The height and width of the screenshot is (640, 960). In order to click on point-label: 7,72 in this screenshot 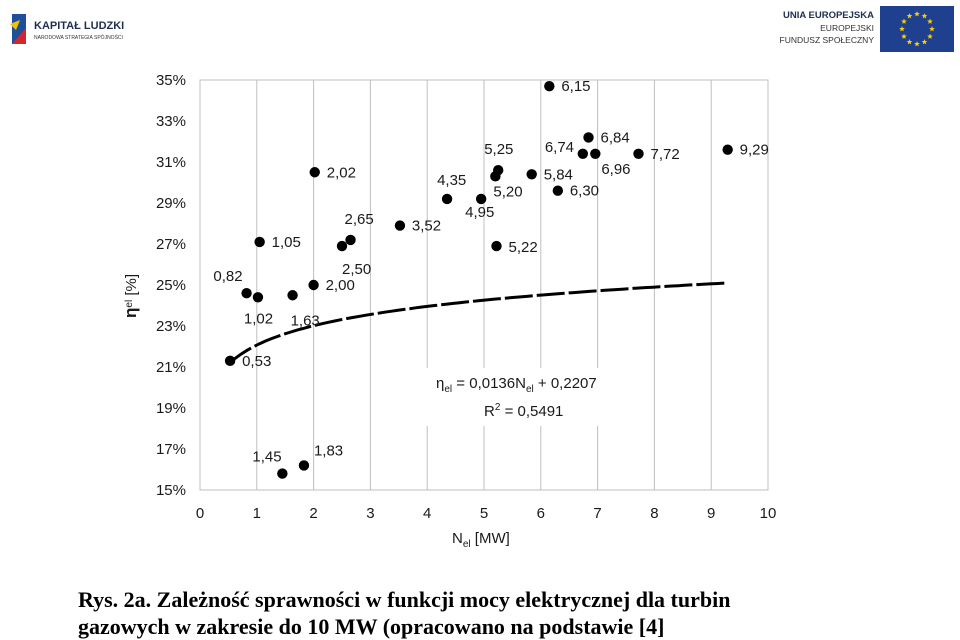, I will do `click(664, 154)`.